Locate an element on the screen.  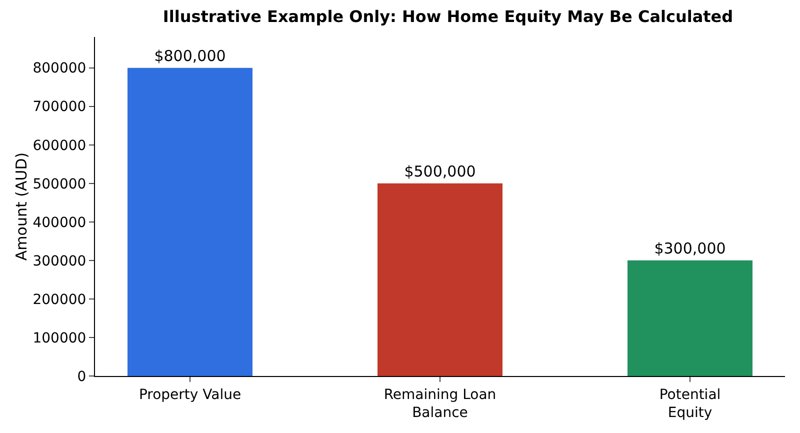
y-tick-label: 700000 is located at coordinates (59, 107).